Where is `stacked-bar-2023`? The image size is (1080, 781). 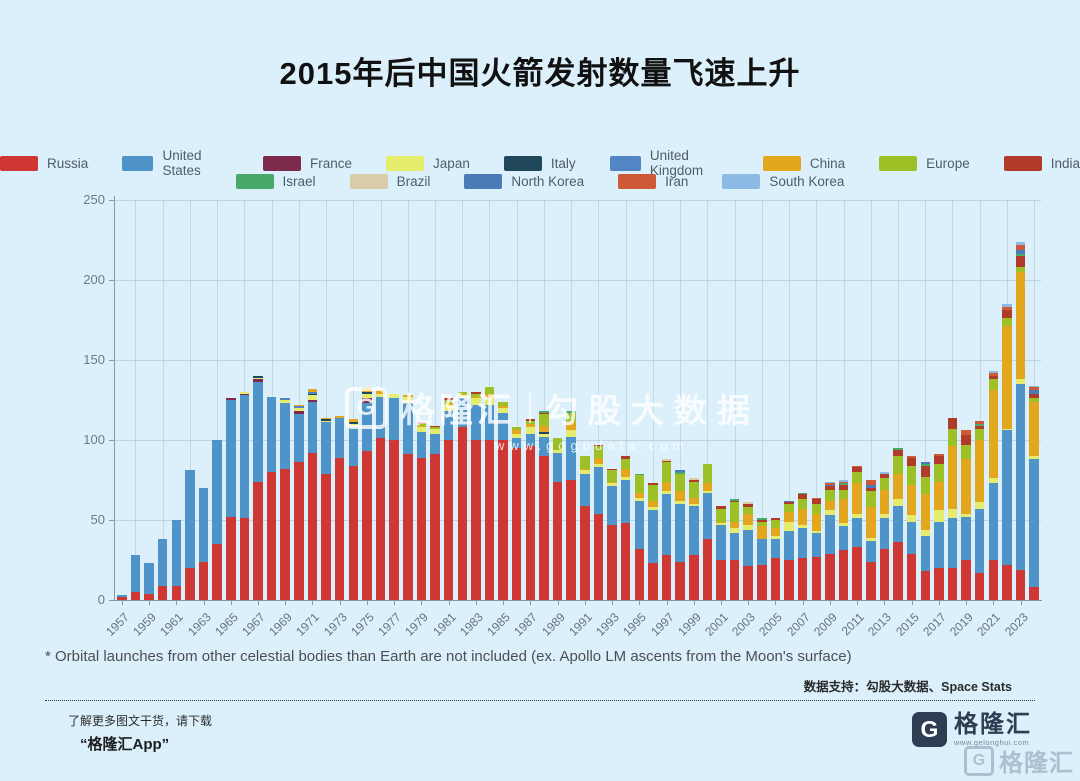
stacked-bar-2023 is located at coordinates (1020, 420).